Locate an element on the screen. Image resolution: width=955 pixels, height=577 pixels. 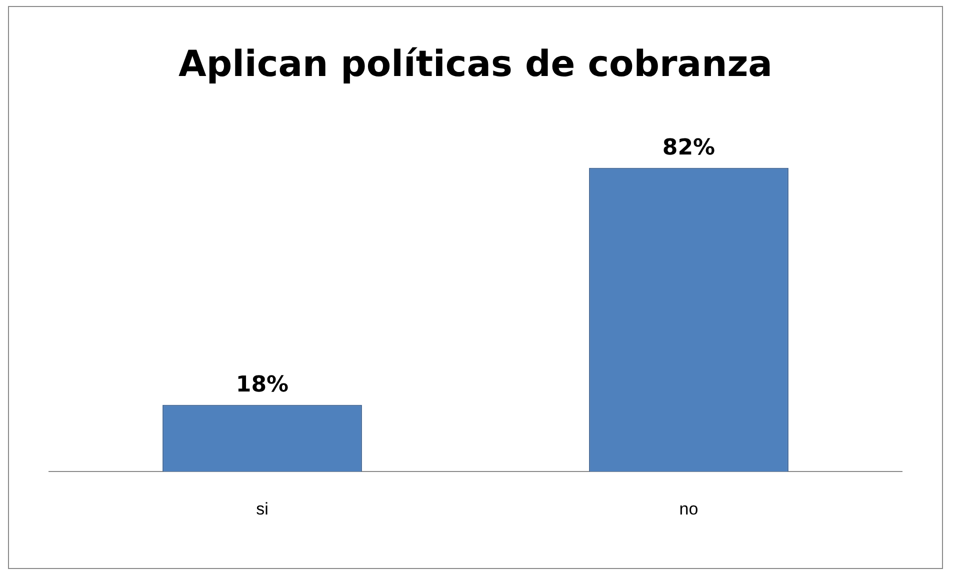
data-label: 82% is located at coordinates (689, 148).